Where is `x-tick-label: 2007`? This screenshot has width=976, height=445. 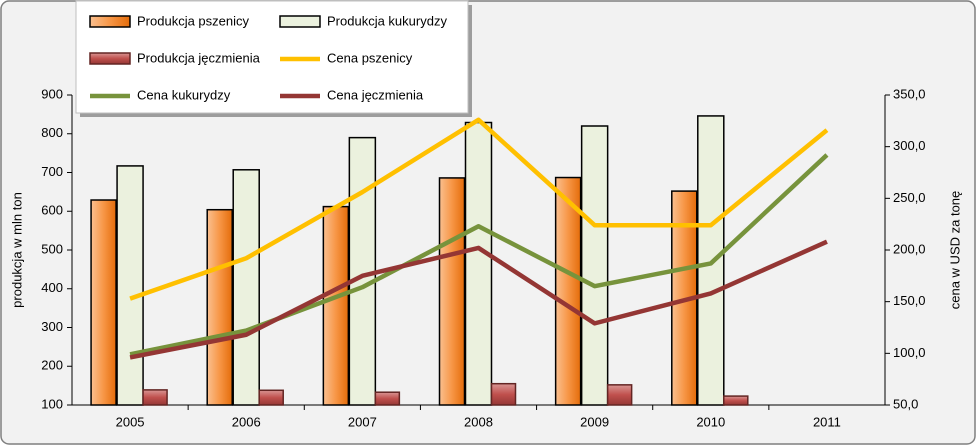 x-tick-label: 2007 is located at coordinates (362, 421).